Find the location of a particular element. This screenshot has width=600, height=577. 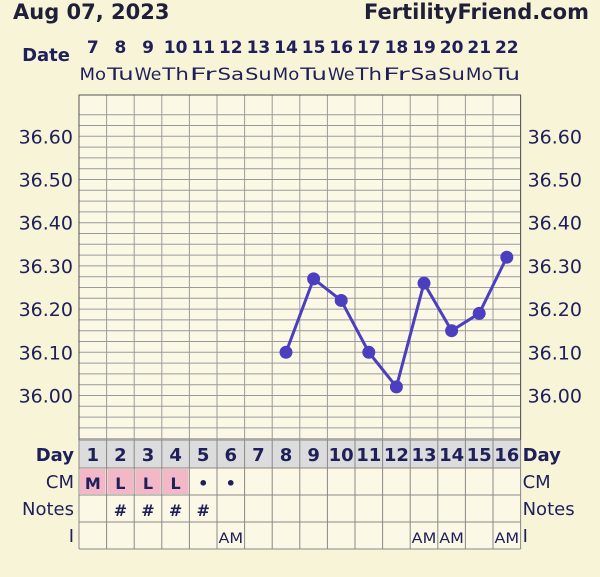

intercourse-row-label-left: I is located at coordinates (71, 536).